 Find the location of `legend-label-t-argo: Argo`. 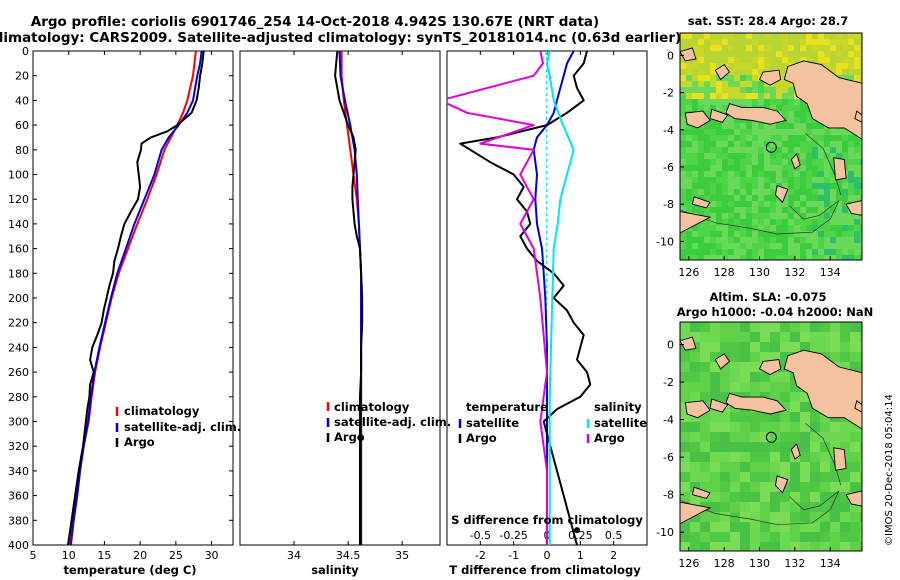

legend-label-t-argo: Argo is located at coordinates (481, 438).